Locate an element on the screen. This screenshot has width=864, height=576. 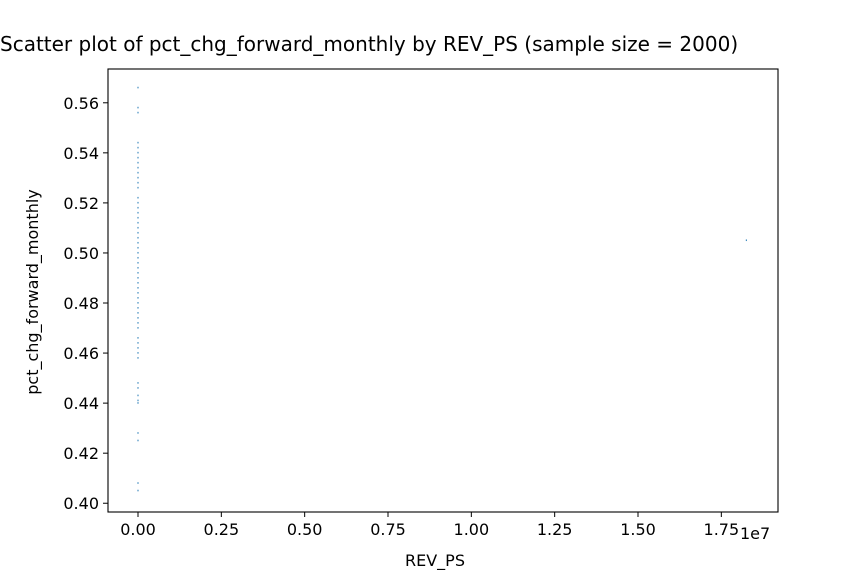
x-tick-label: 1.25 is located at coordinates (555, 529).